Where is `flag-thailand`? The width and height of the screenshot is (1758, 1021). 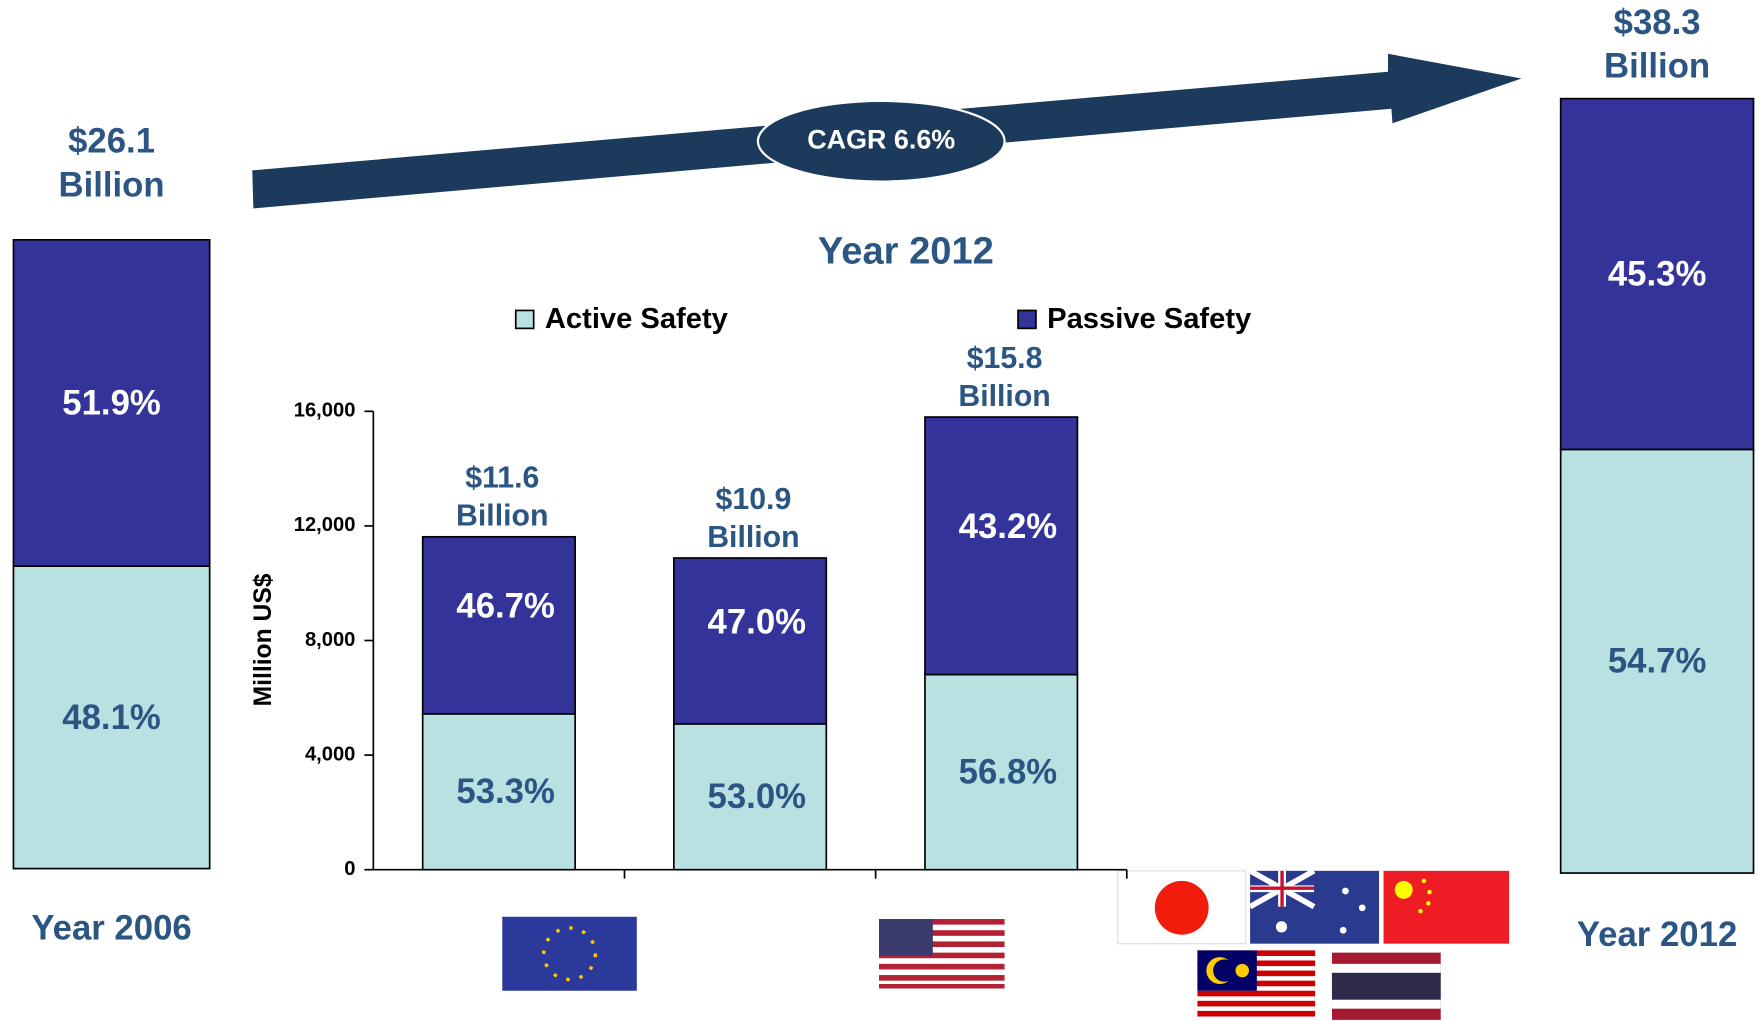 flag-thailand is located at coordinates (1386, 986).